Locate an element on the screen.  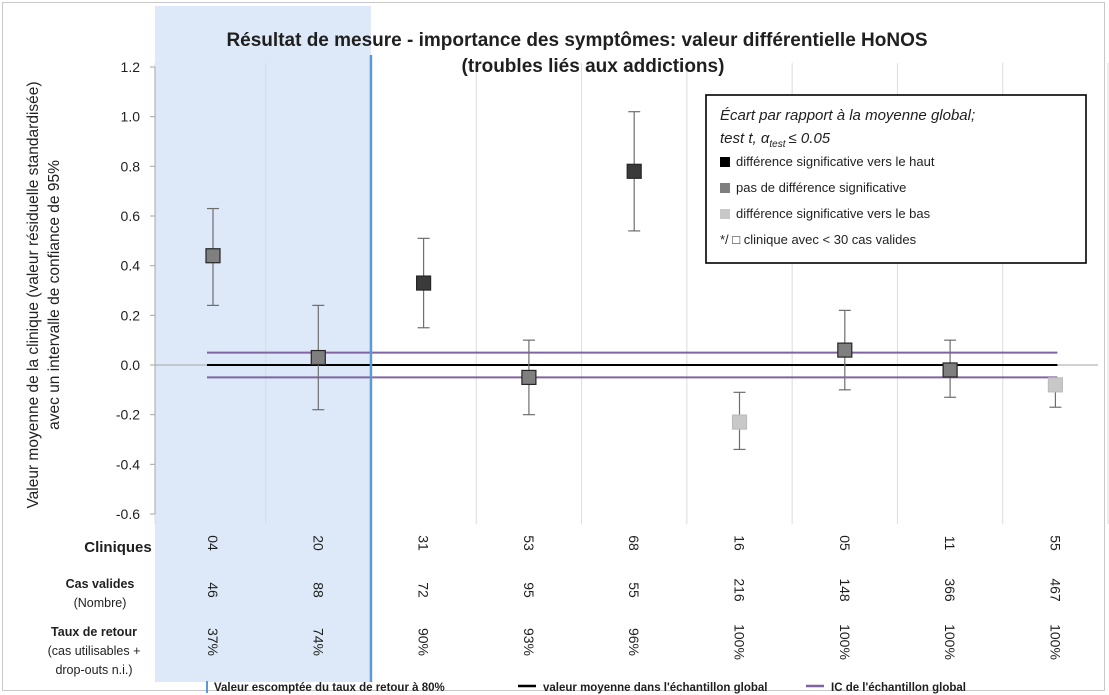
valid-cases-value: 95 is located at coordinates (529, 590).